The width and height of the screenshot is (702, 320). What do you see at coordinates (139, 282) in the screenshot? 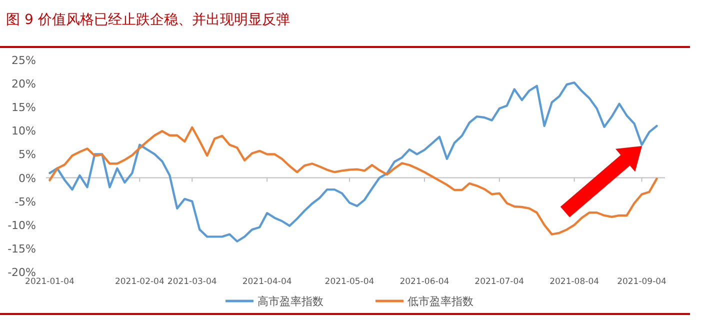
I see `x-tick-label: 2021-02-04` at bounding box center [139, 282].